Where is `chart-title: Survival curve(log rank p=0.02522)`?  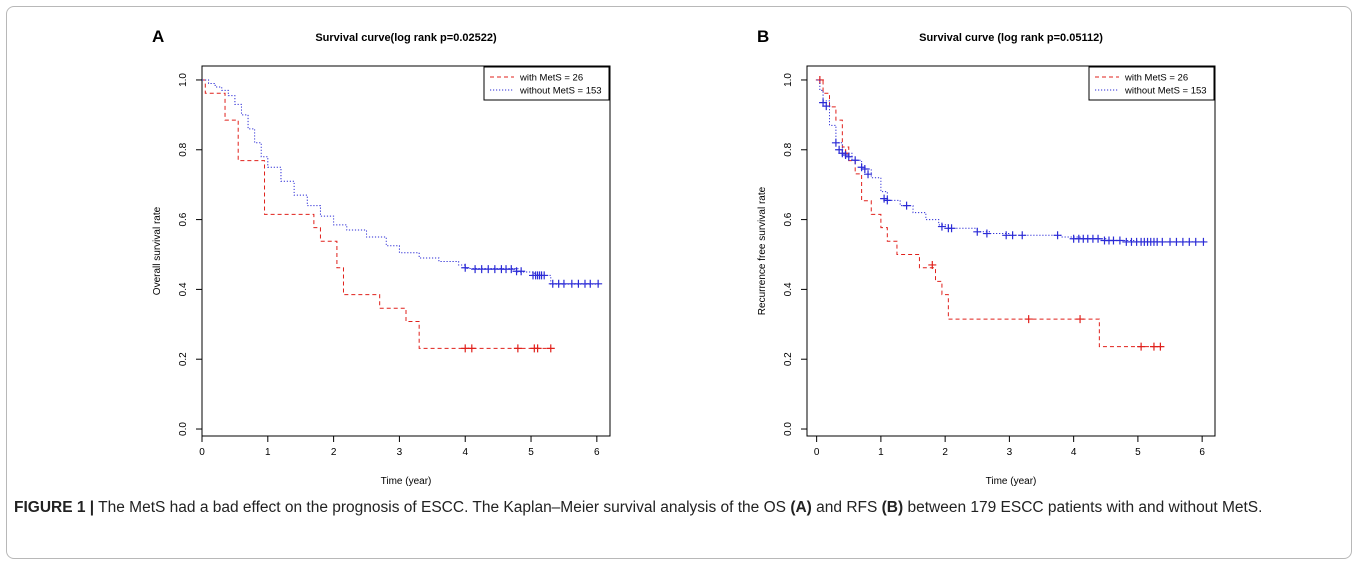 chart-title: Survival curve(log rank p=0.02522) is located at coordinates (406, 38).